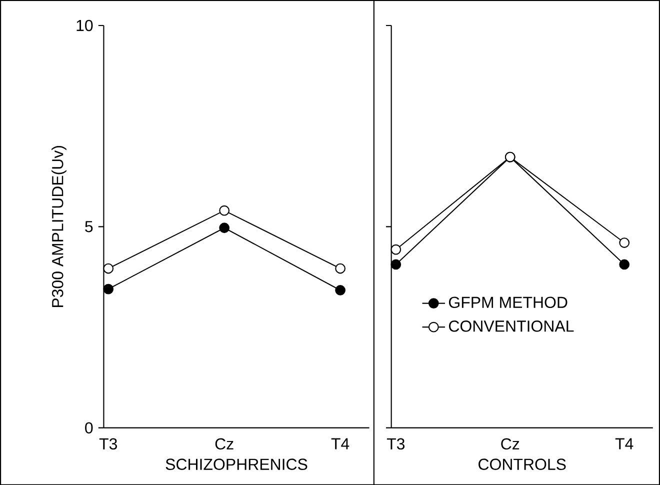 This screenshot has height=485, width=660. Describe the element at coordinates (89, 226) in the screenshot. I see `y-tick-label: 5` at that location.